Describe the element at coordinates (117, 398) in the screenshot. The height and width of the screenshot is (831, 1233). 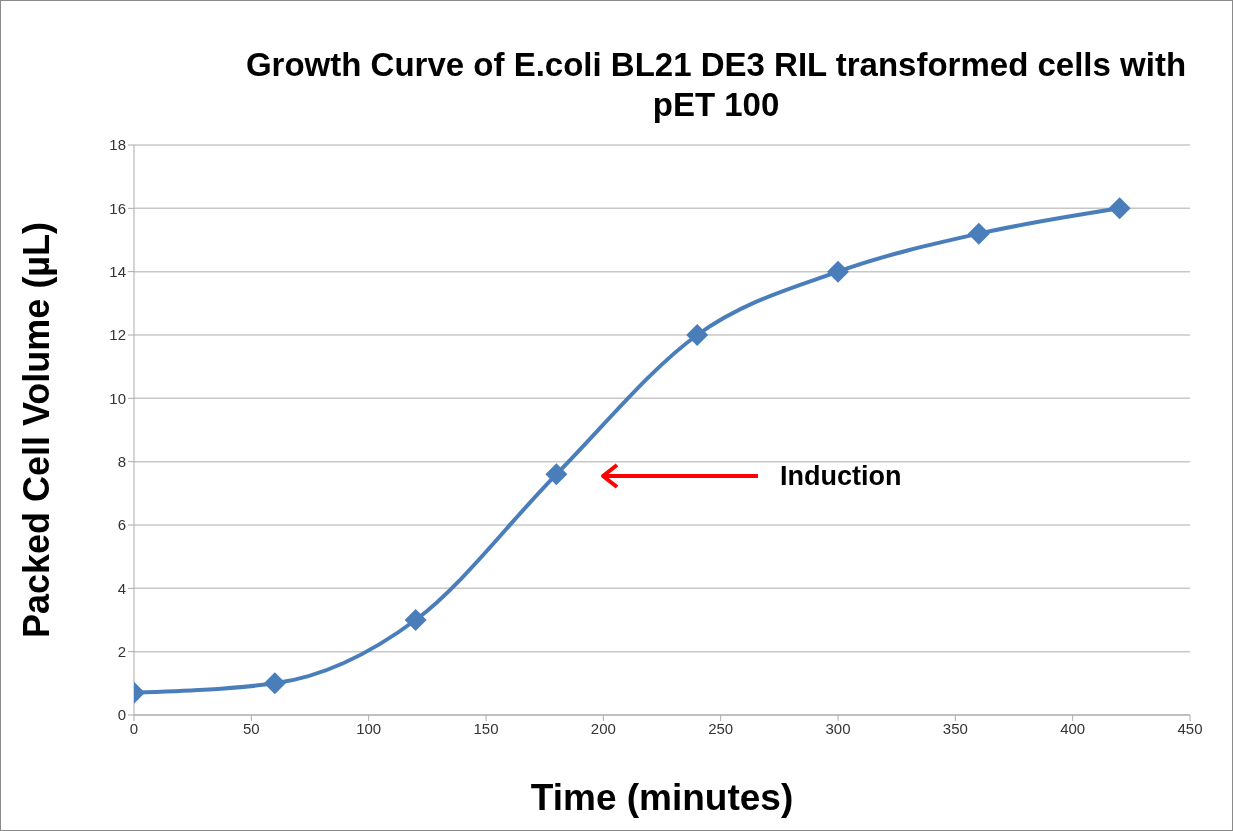
I see `y-tick-label: 10` at that location.